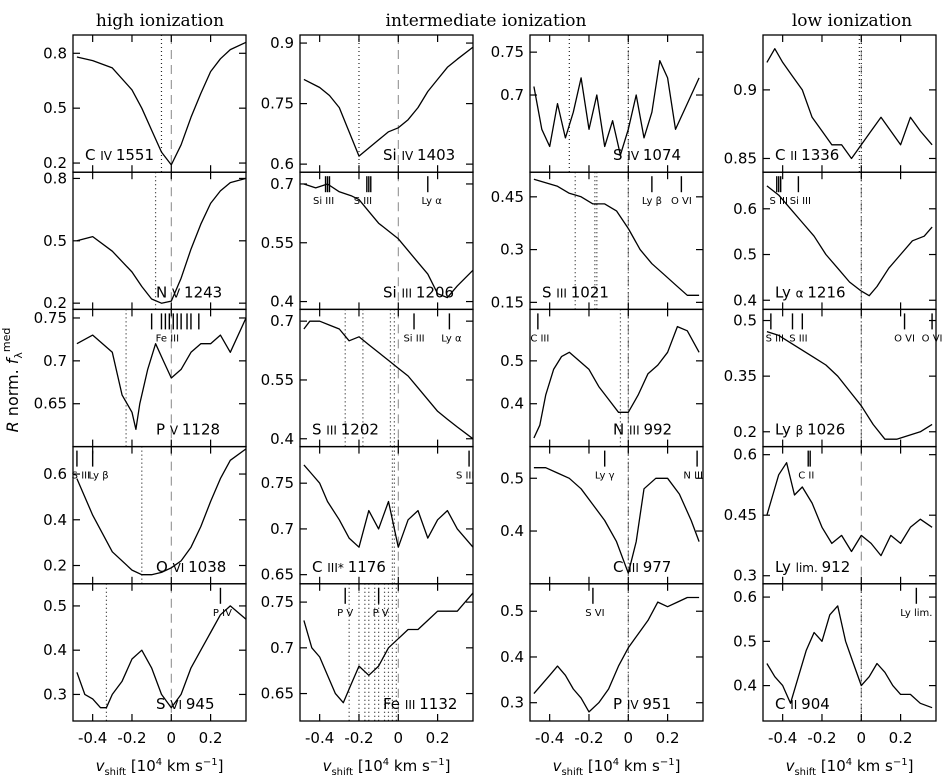 The width and height of the screenshot is (948, 776). I want to click on ion-label: C III* 1176, so click(349, 567).